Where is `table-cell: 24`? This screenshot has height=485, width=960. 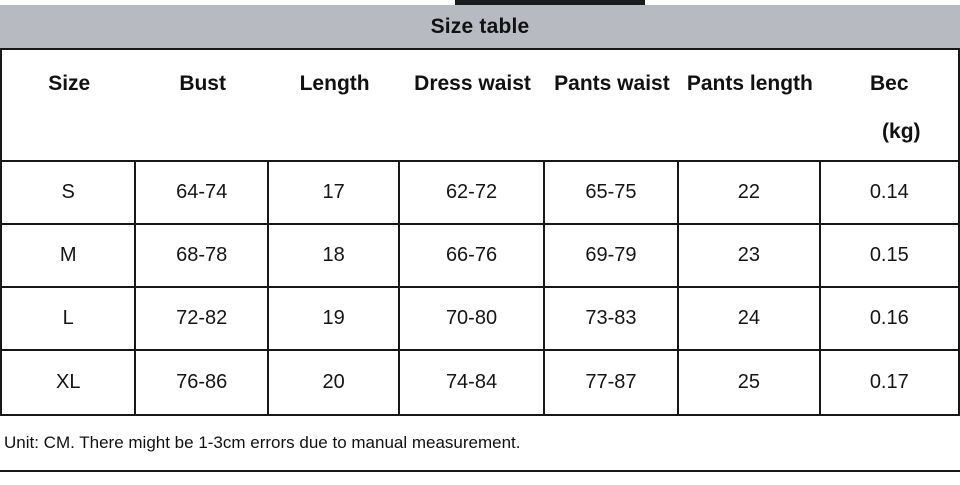
table-cell: 24 is located at coordinates (750, 318).